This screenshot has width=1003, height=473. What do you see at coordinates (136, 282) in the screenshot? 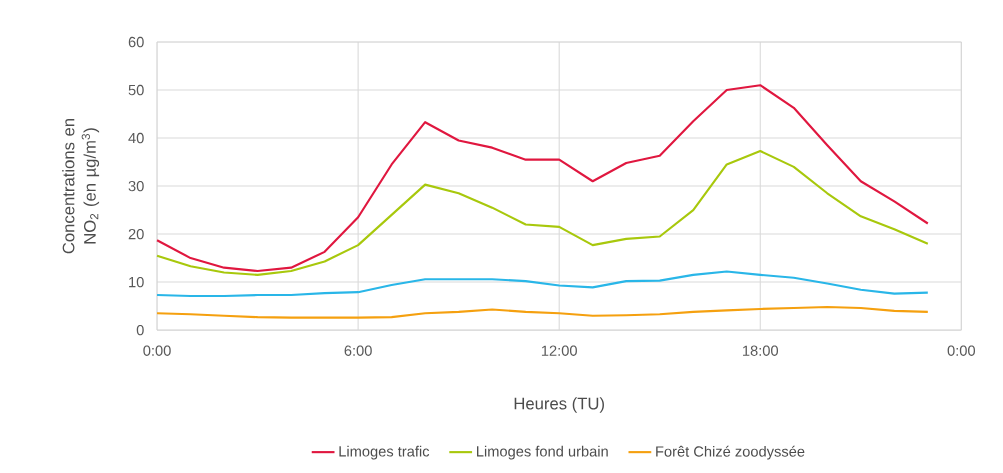
I see `y-tick-label: 10` at bounding box center [136, 282].